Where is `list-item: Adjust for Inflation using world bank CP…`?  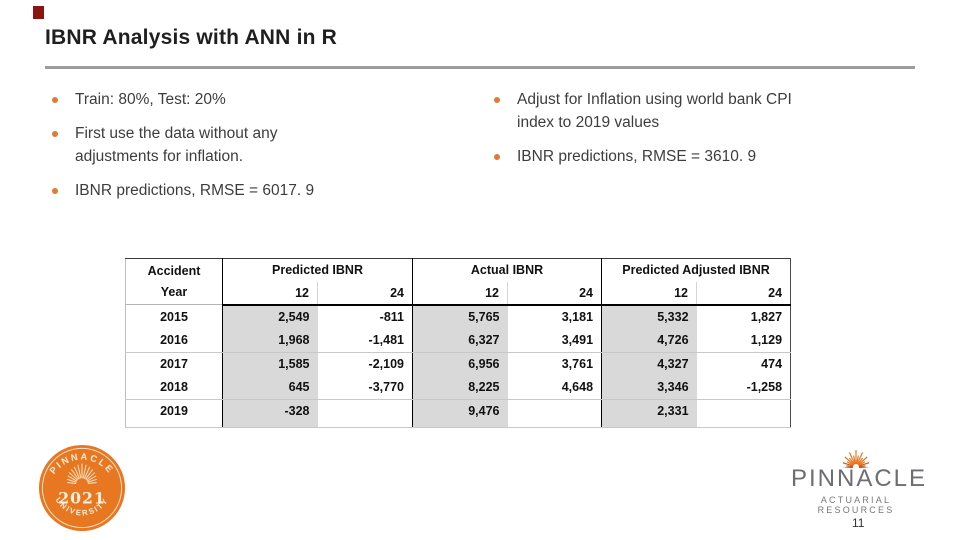 list-item: Adjust for Inflation using world bank CP… is located at coordinates (707, 111).